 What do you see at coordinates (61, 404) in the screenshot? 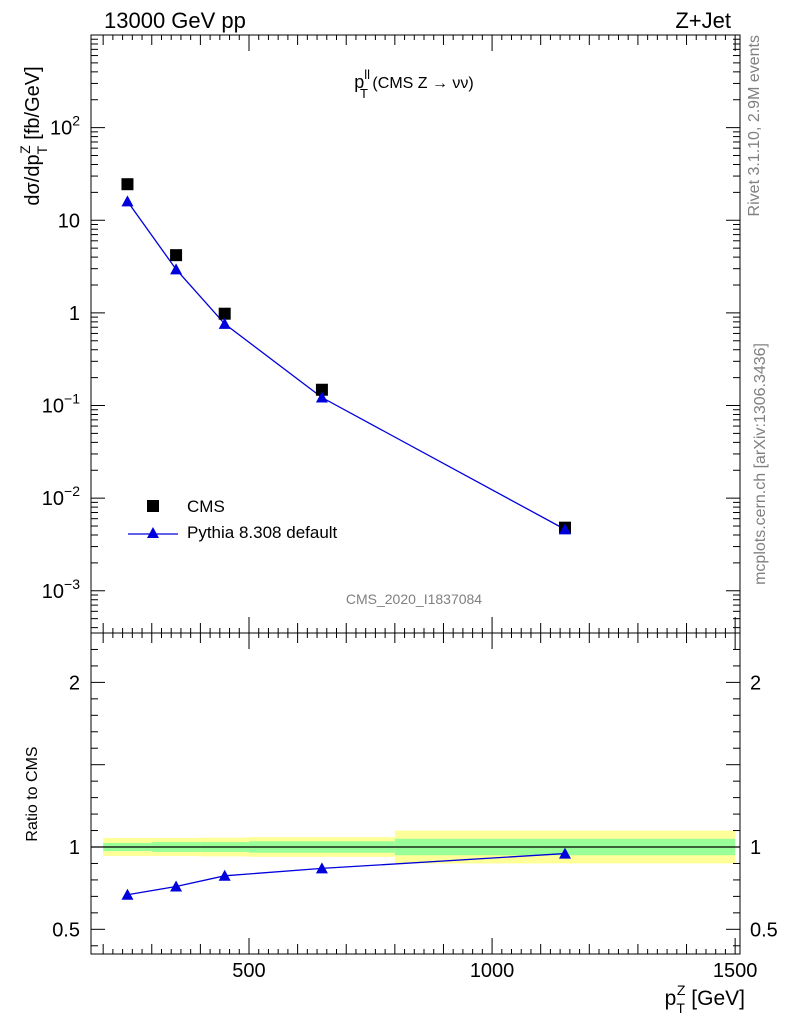
I see `y-tick-label: 10⁻¹` at bounding box center [61, 404].